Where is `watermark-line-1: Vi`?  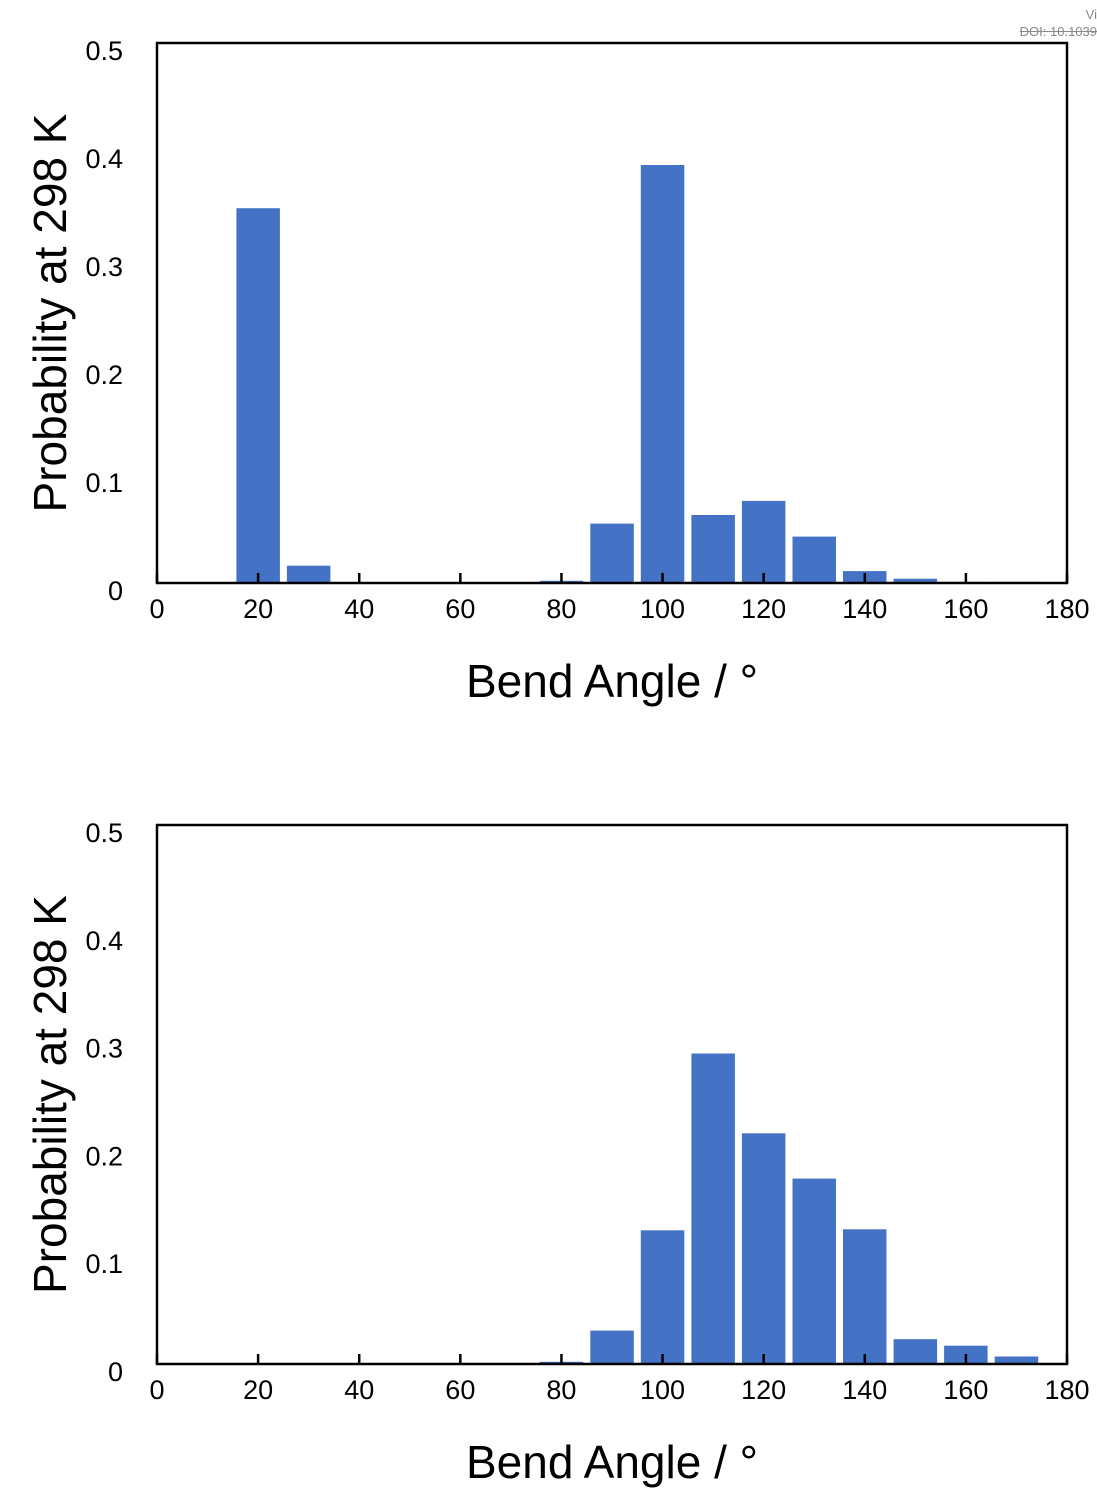
watermark-line-1: Vi is located at coordinates (1091, 14).